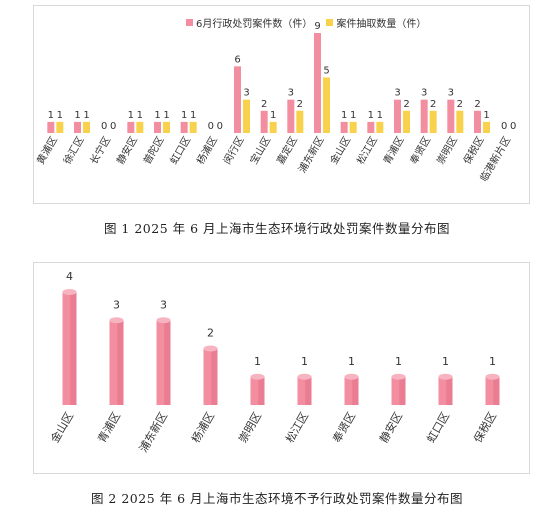  I want to click on legend-item-sampled: 案件抽取数量（件）, so click(376, 22).